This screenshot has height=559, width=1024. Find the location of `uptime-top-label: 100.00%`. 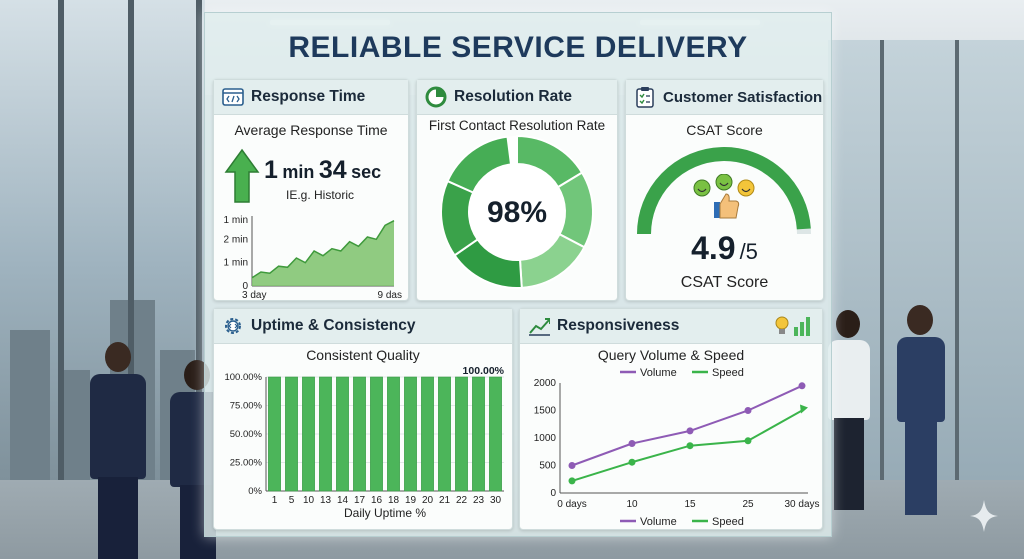

uptime-top-label: 100.00% is located at coordinates (484, 371).